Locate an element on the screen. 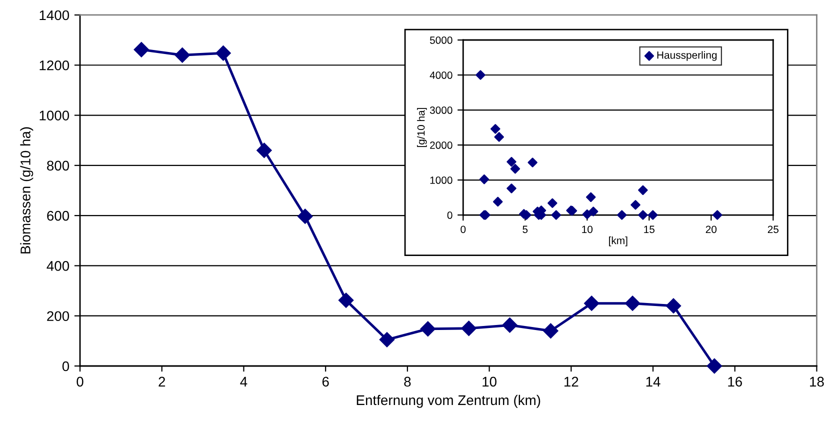 The width and height of the screenshot is (830, 422). x-tick-label: 5 is located at coordinates (525, 230).